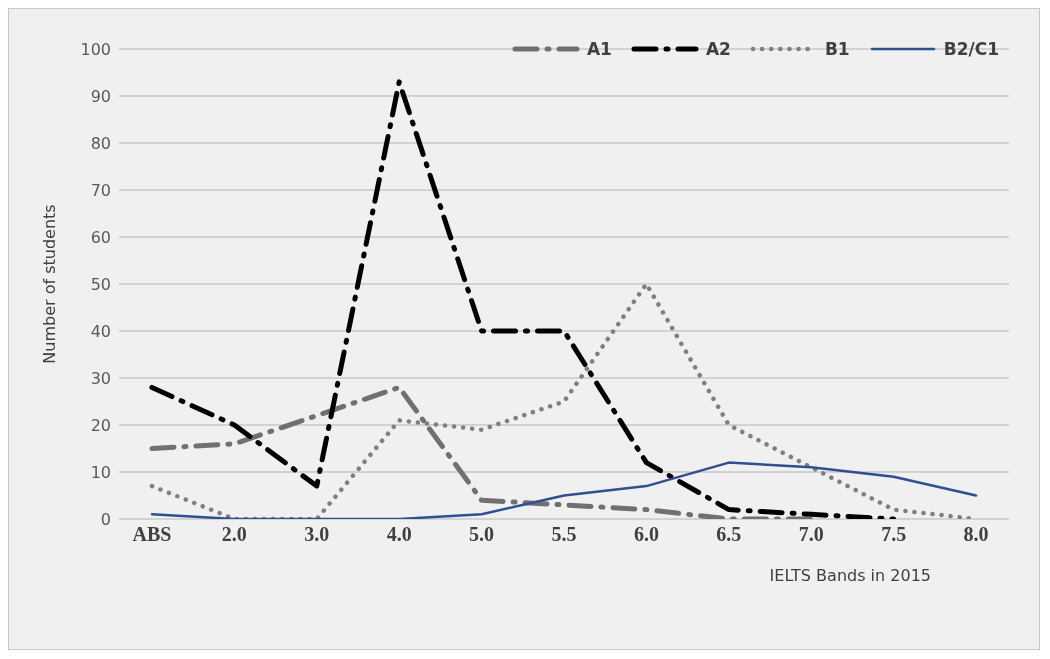  I want to click on x-tick-label: 8.0, so click(976, 534).